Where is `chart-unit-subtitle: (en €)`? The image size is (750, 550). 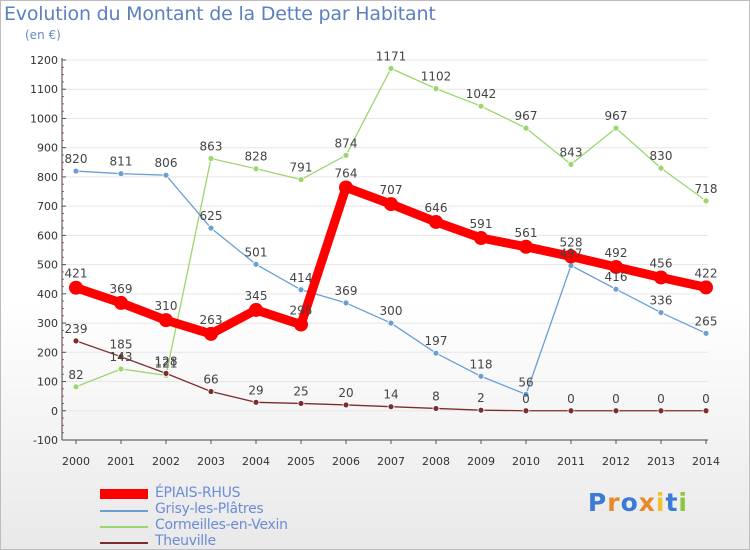
chart-unit-subtitle: (en €) is located at coordinates (43, 35).